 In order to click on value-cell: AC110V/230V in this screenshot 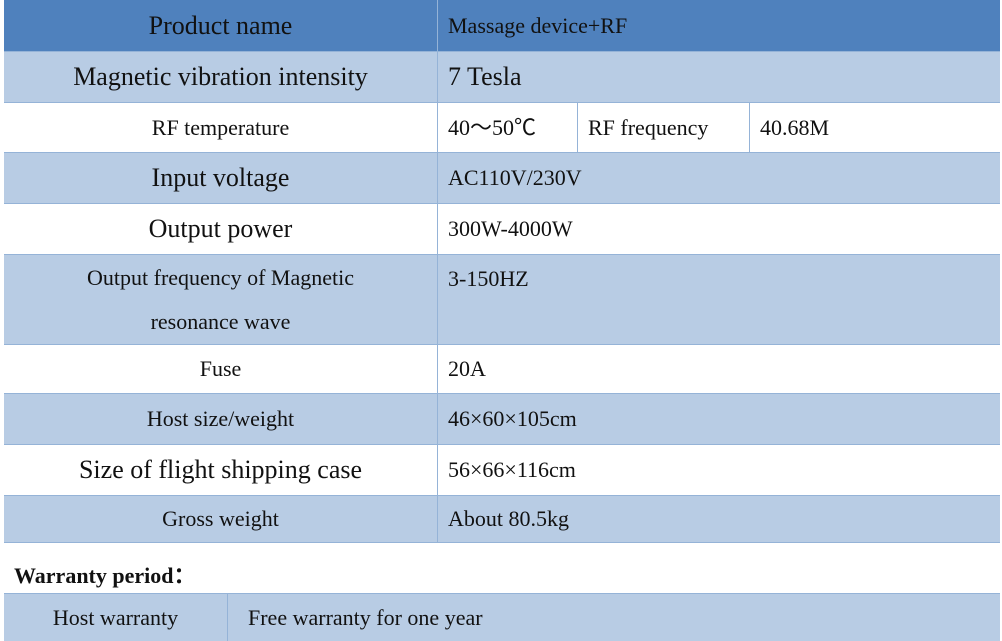, I will do `click(515, 177)`.